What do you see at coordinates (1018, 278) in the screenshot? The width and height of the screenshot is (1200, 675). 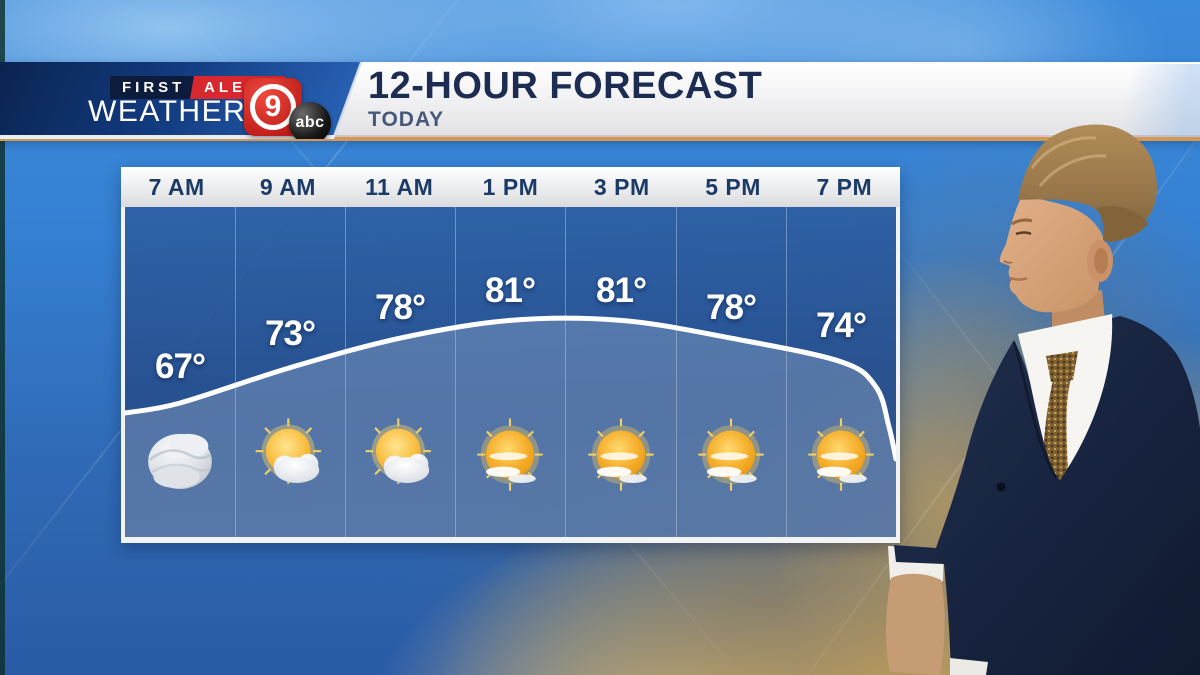 I see `mouth` at bounding box center [1018, 278].